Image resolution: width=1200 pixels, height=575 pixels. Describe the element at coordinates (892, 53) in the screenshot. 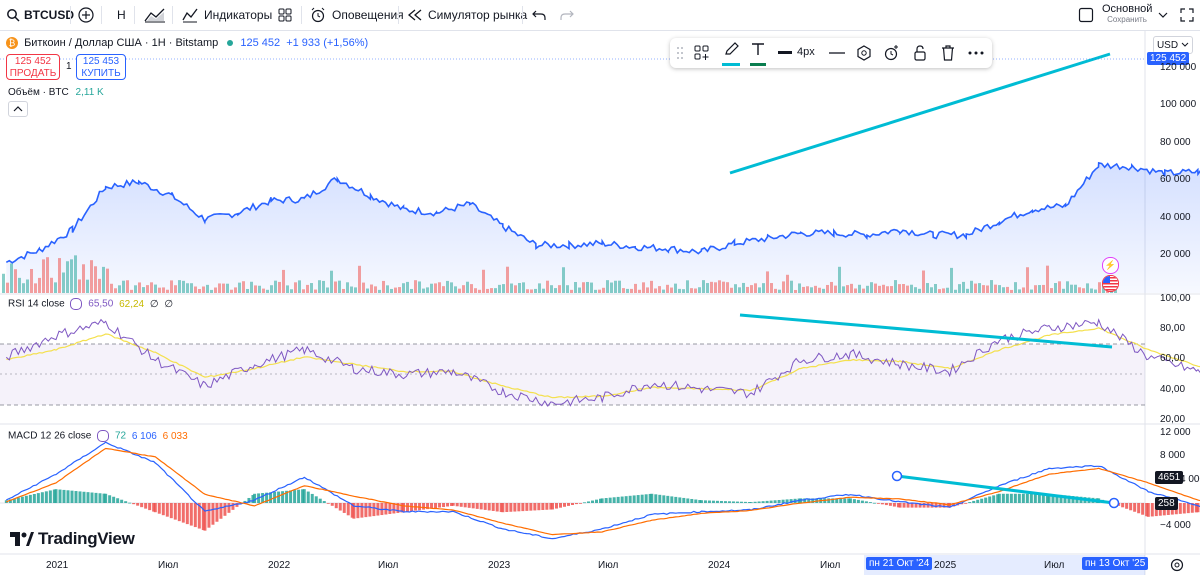

I see `alert-add-icon` at that location.